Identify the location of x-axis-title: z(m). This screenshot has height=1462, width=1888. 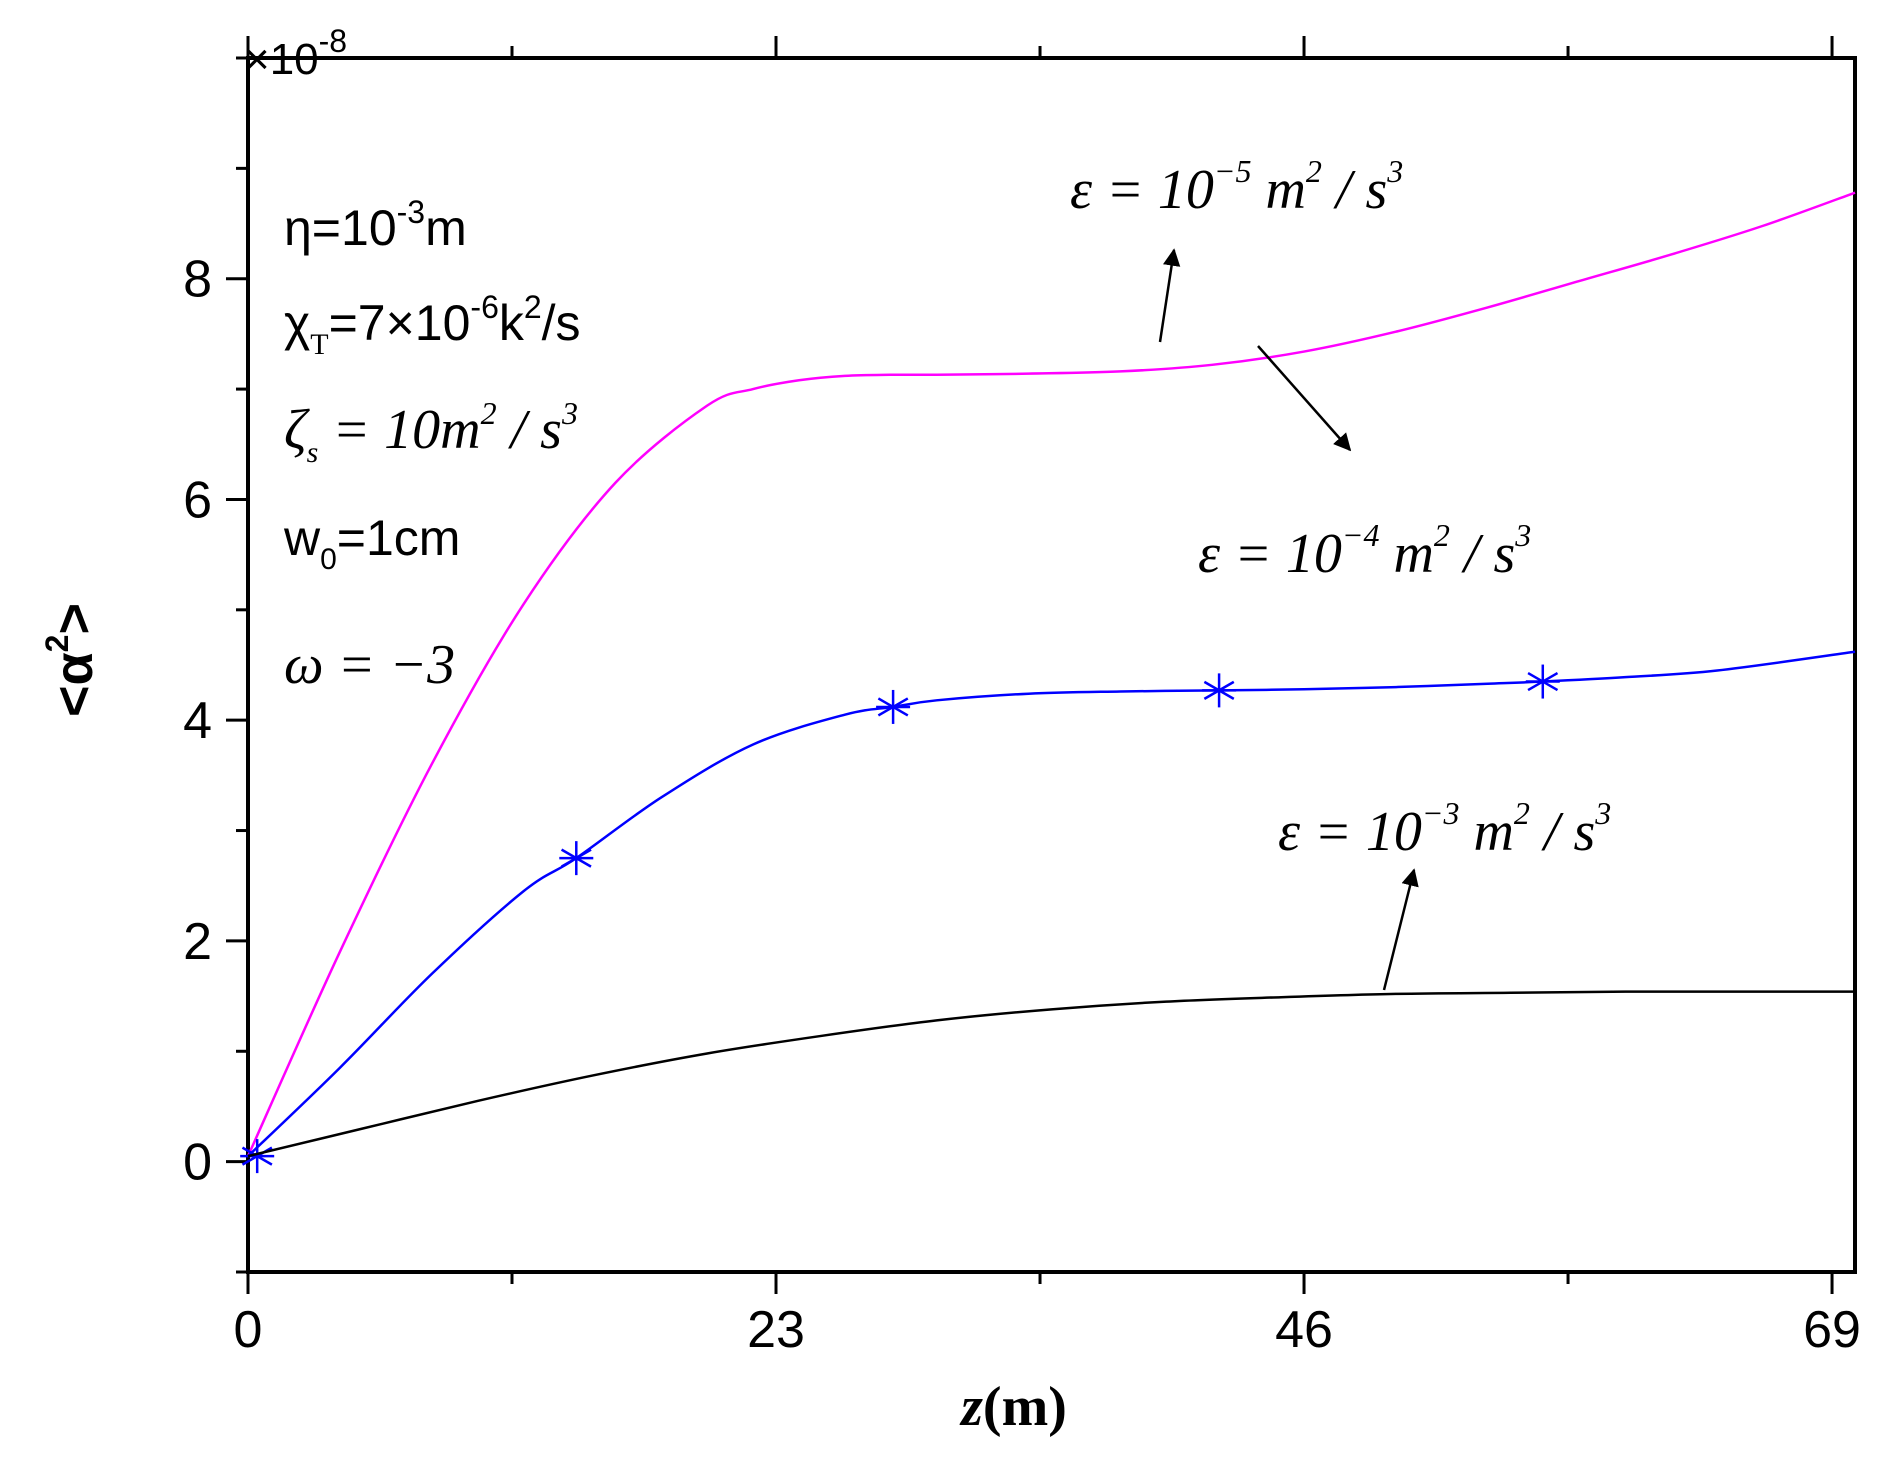
(1013, 1407).